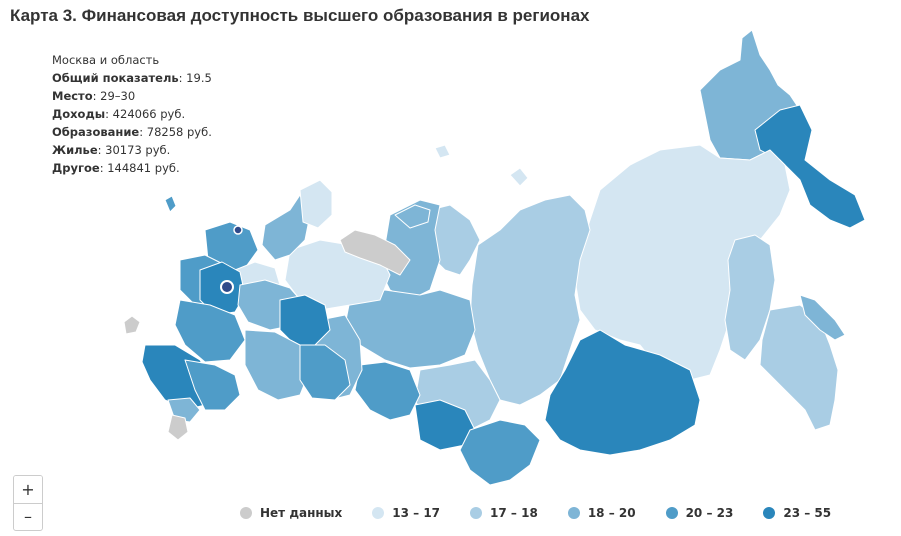  I want to click on region-sakhalin, so click(822, 317).